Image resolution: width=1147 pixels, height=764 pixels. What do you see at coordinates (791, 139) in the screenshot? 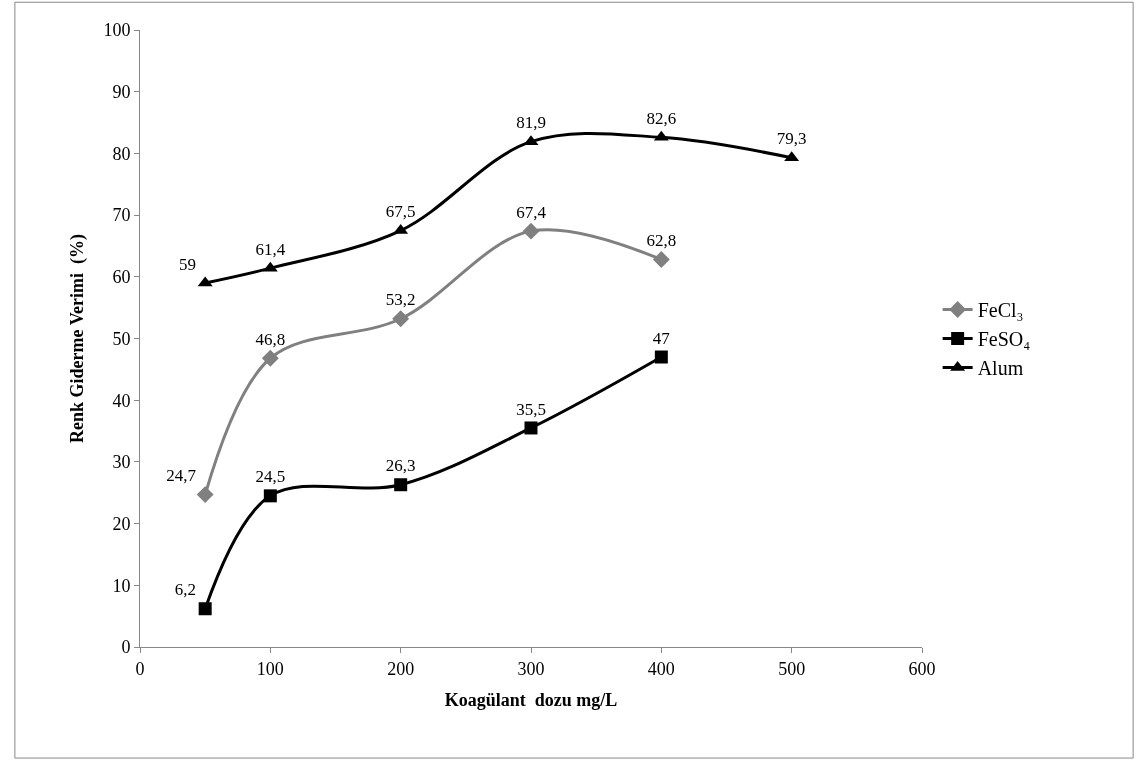
I see `data-label: 79,3` at bounding box center [791, 139].